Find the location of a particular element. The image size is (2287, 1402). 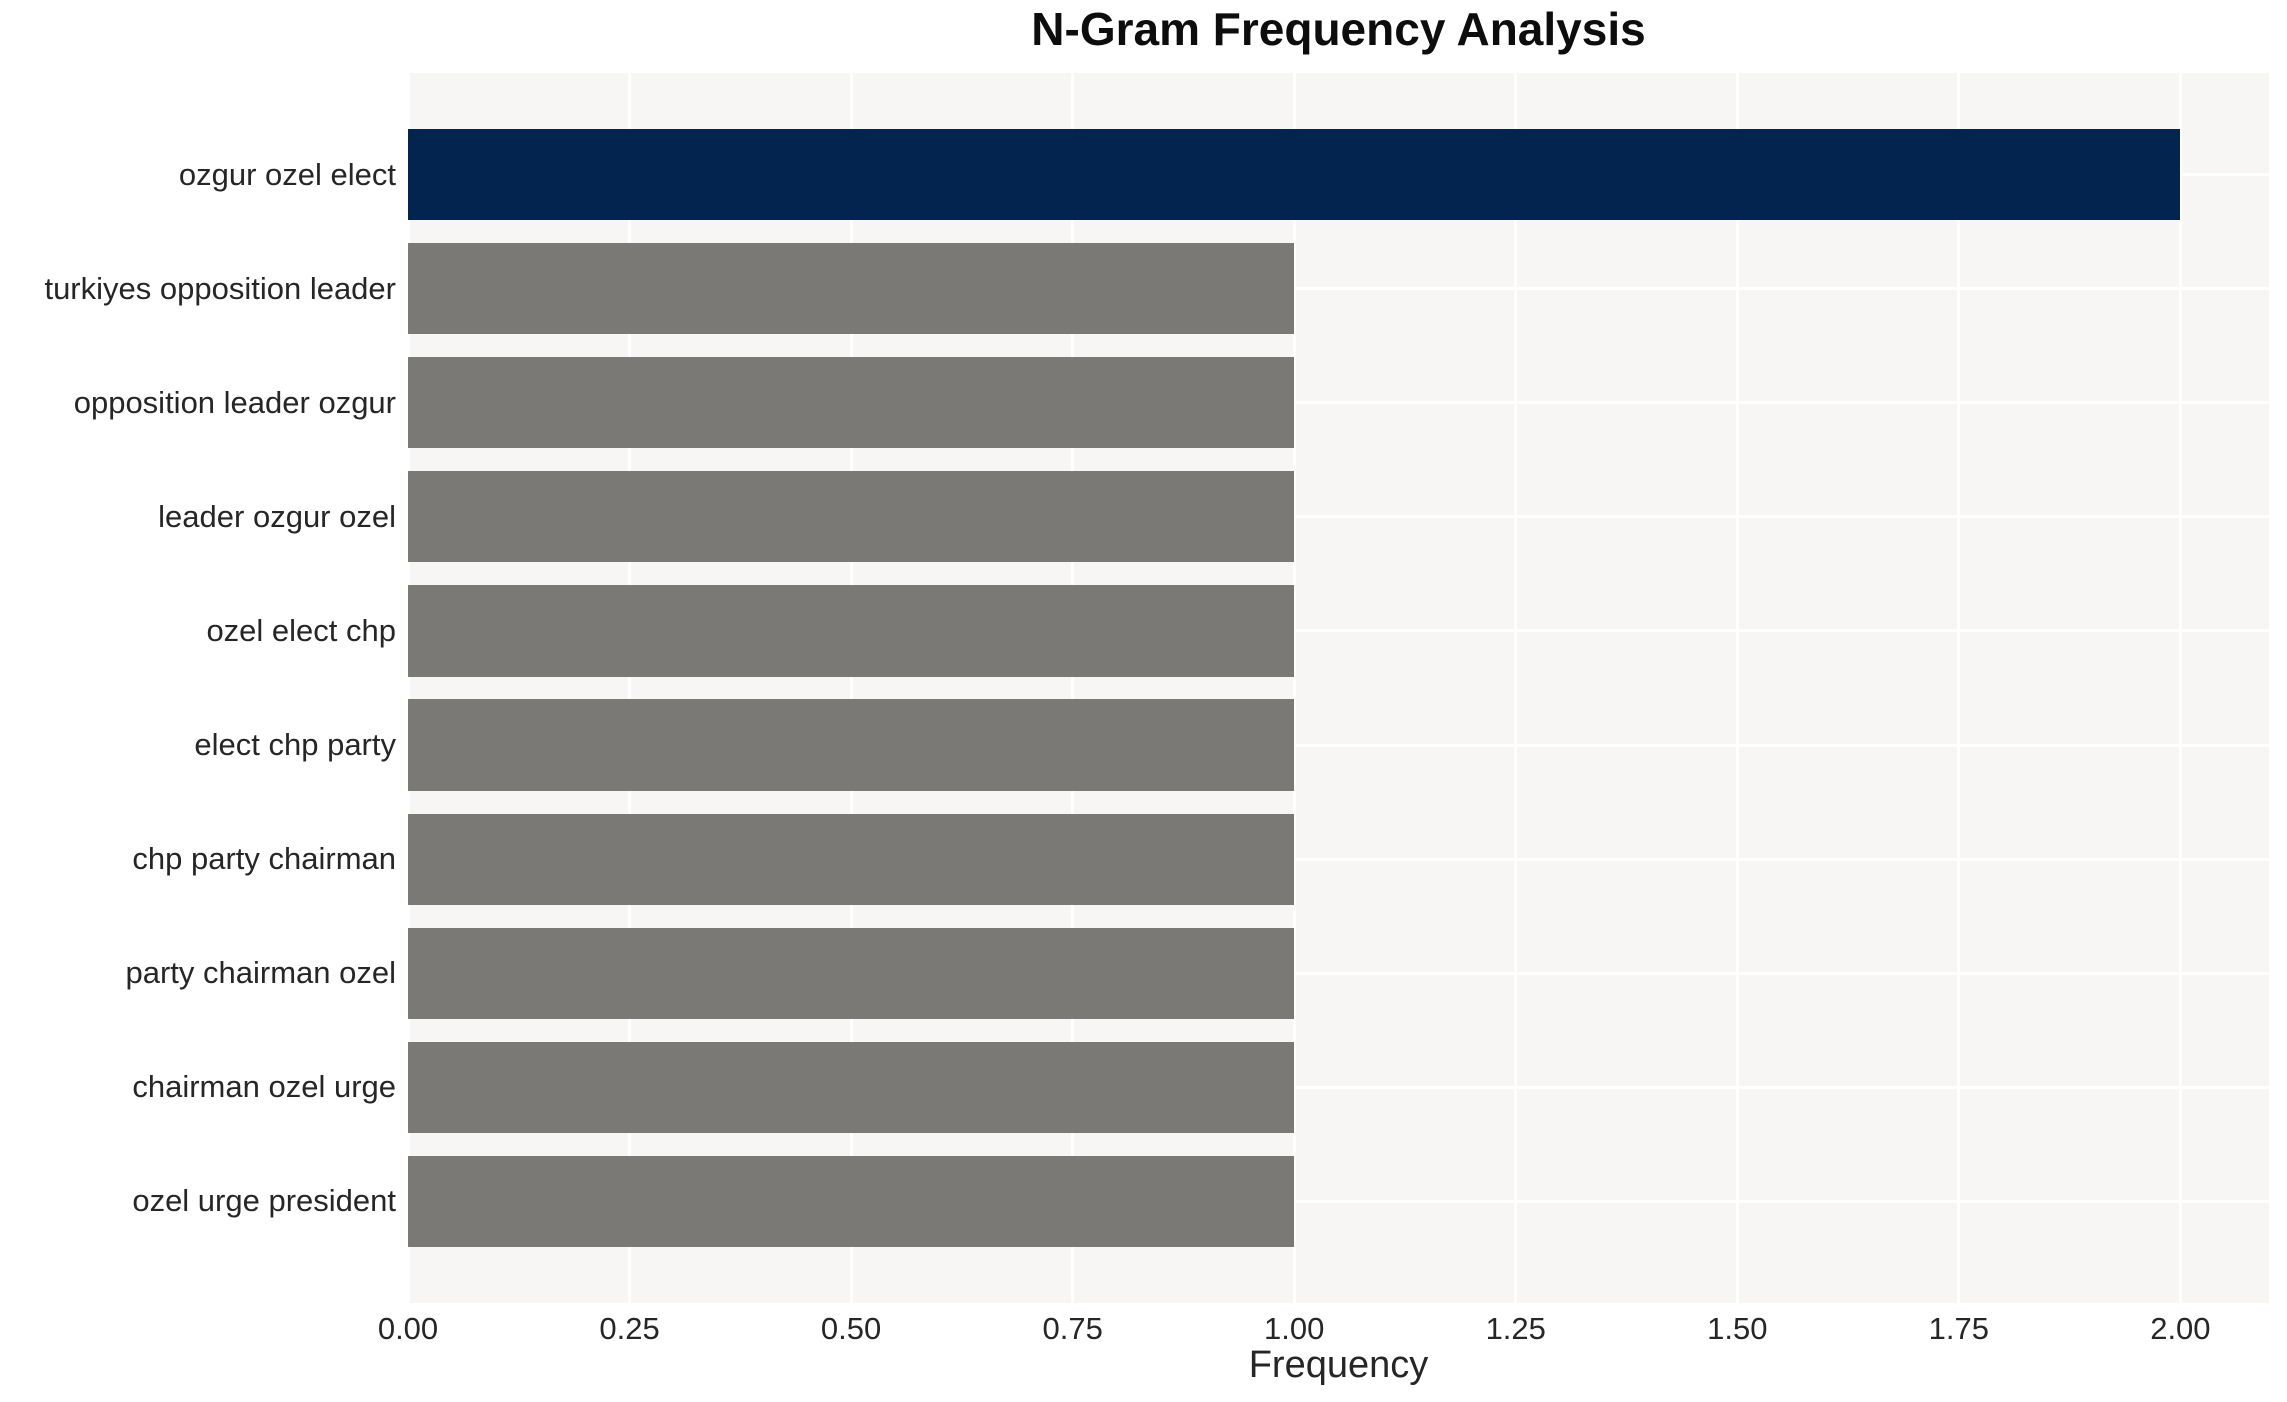

category-label: opposition leader ozgur is located at coordinates (234, 402).